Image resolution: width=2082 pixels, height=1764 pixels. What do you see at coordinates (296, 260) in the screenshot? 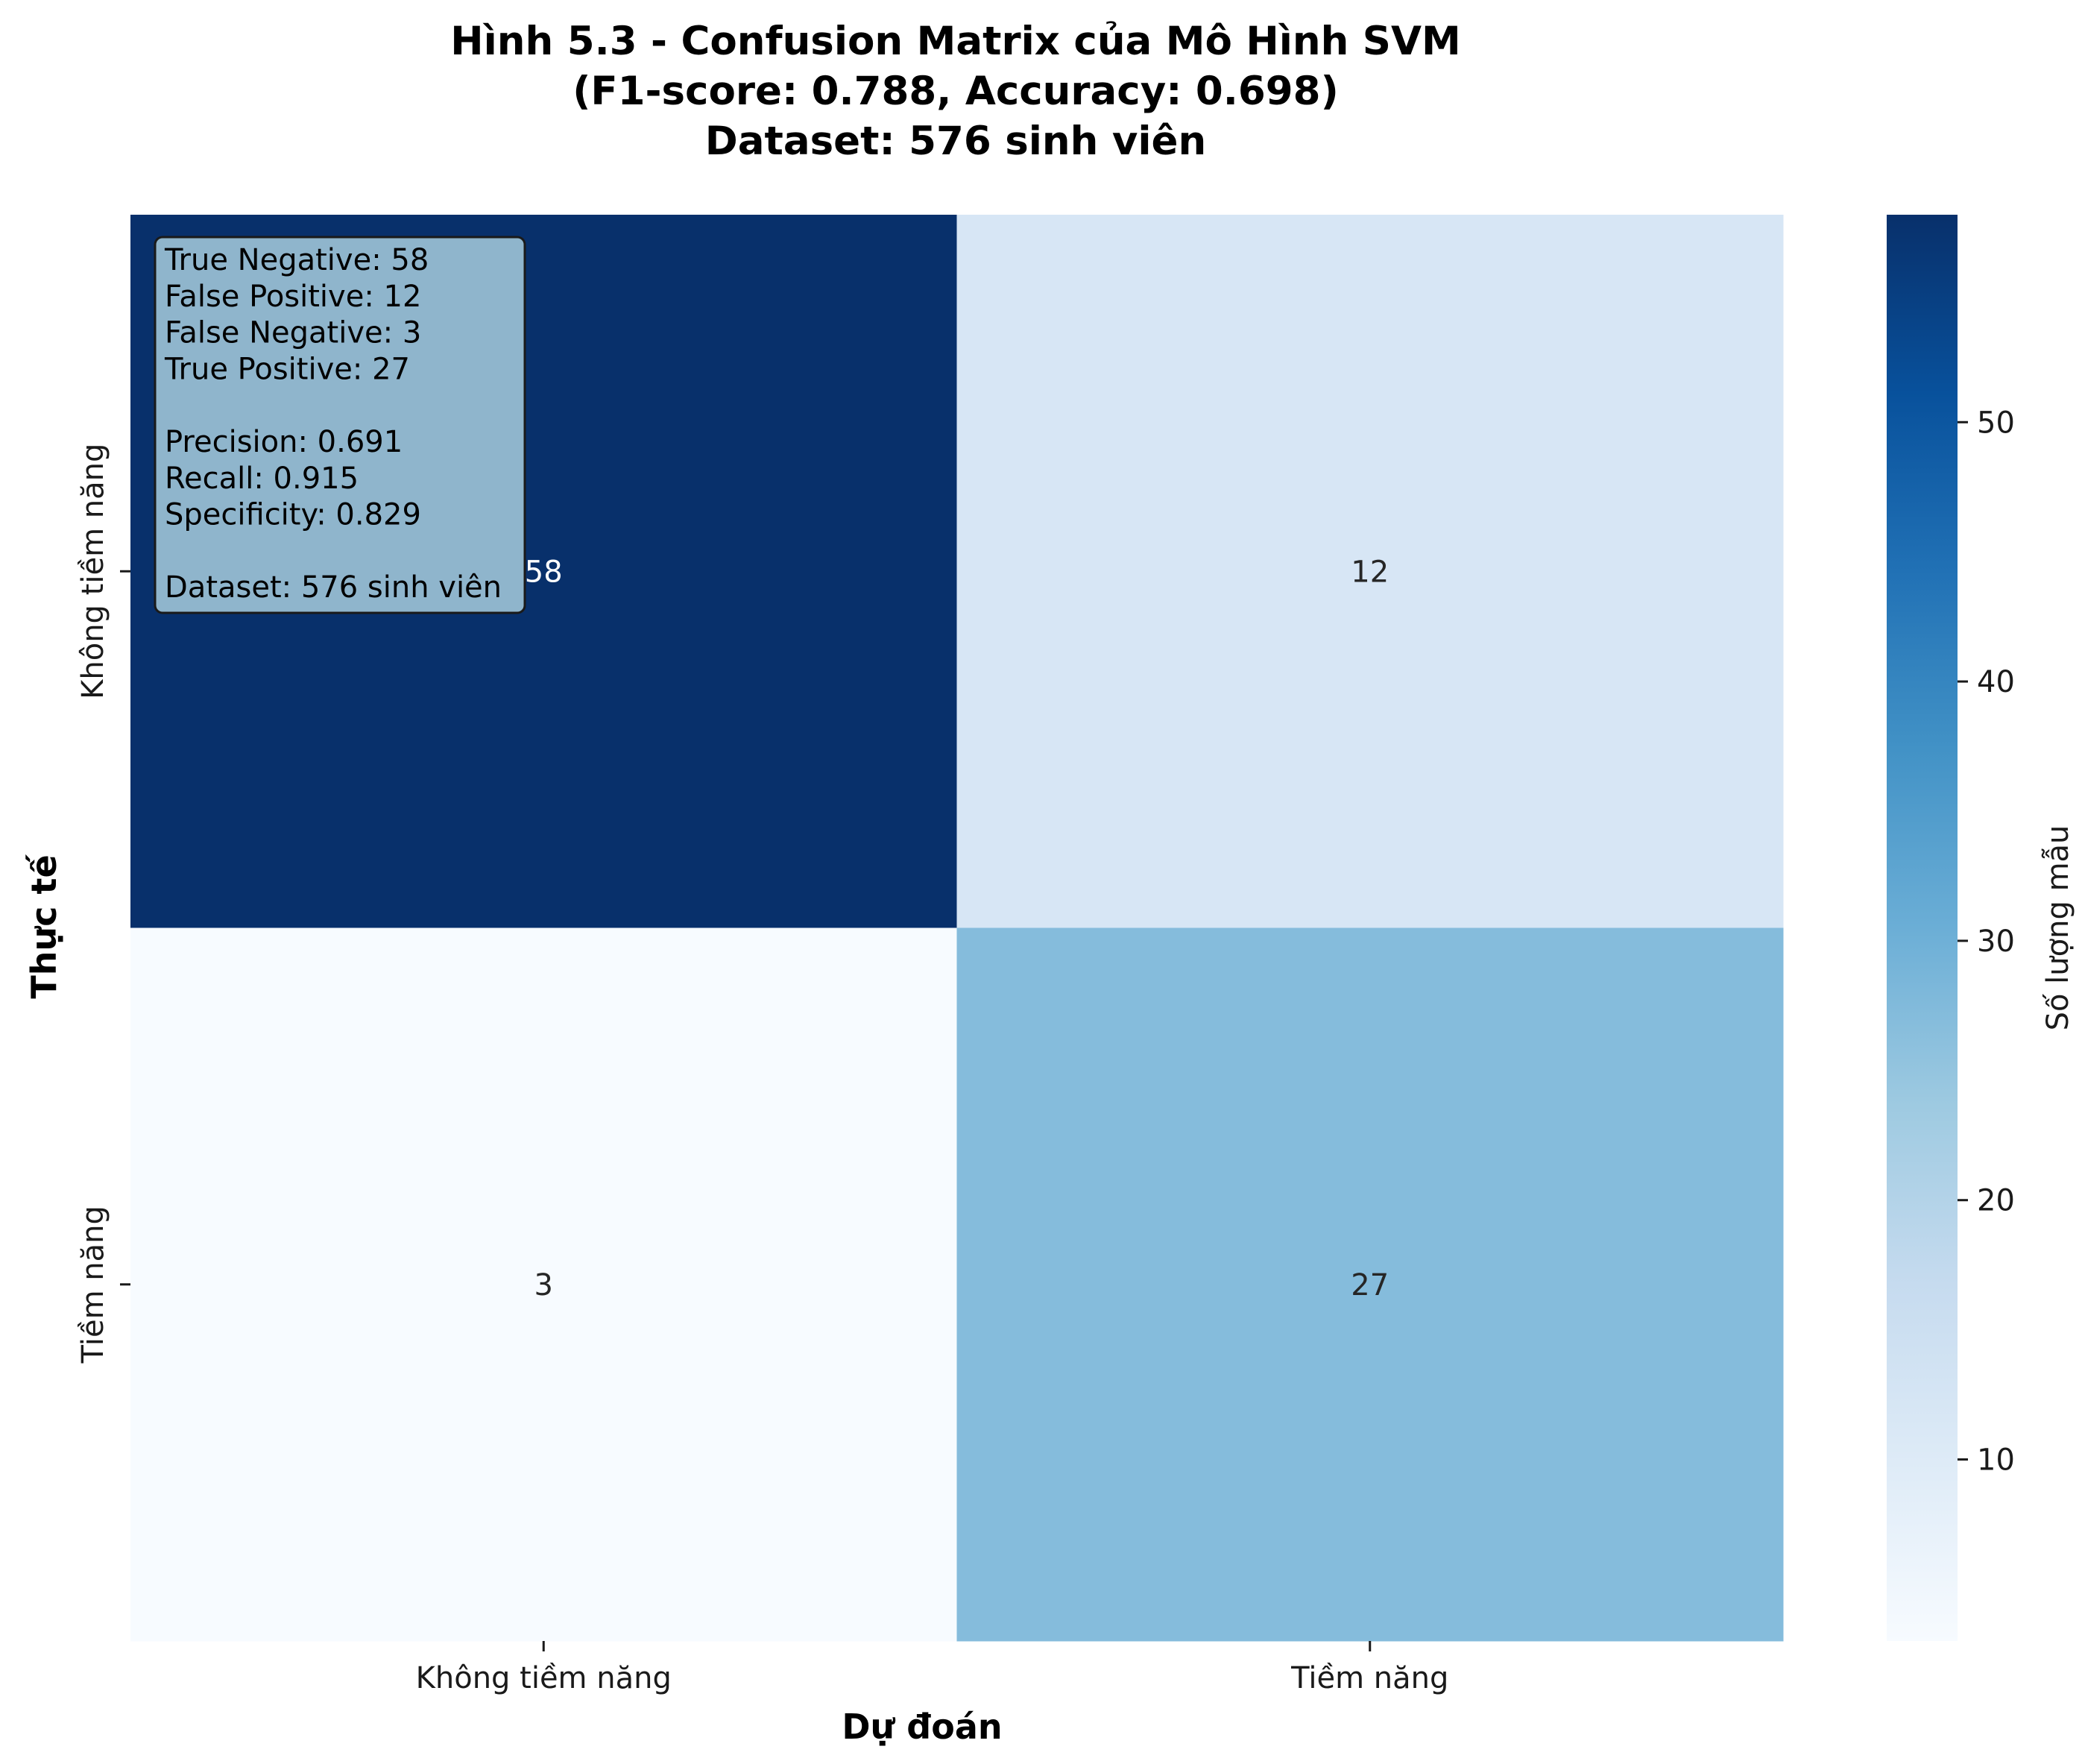
I see `annotation-line: True Negative: 58` at bounding box center [296, 260].